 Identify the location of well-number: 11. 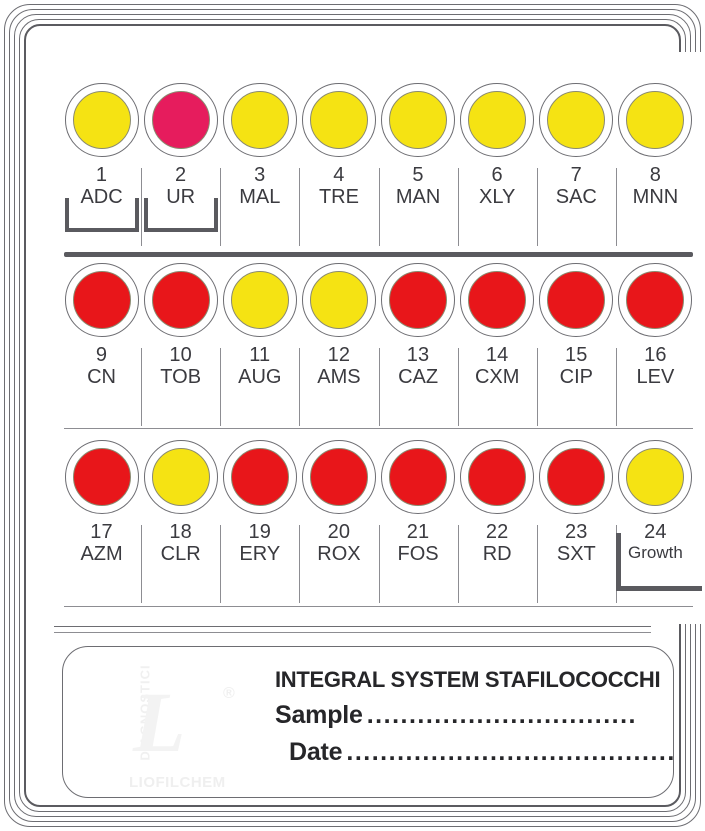
(260, 355).